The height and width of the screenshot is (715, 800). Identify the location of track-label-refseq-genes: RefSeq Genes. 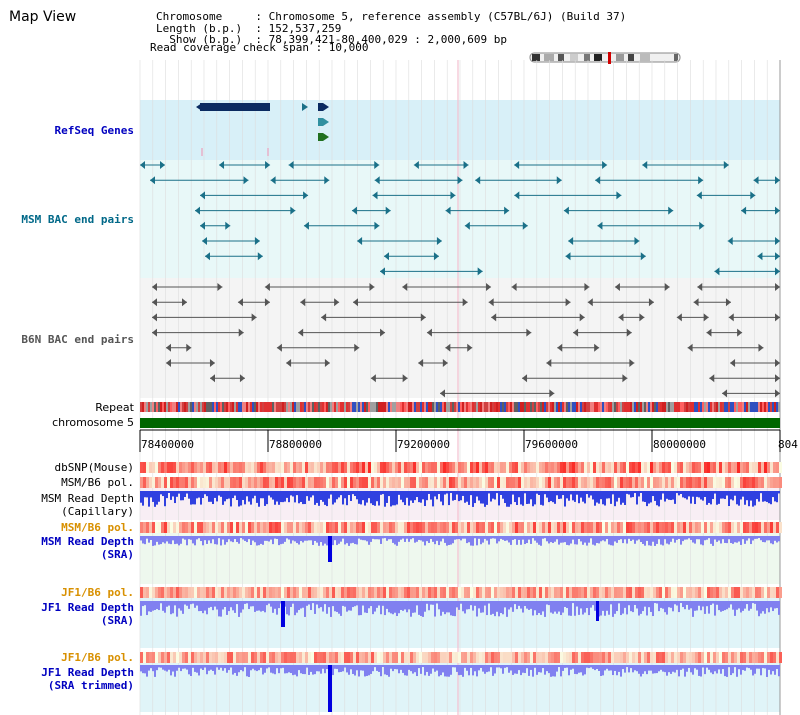
(94, 130).